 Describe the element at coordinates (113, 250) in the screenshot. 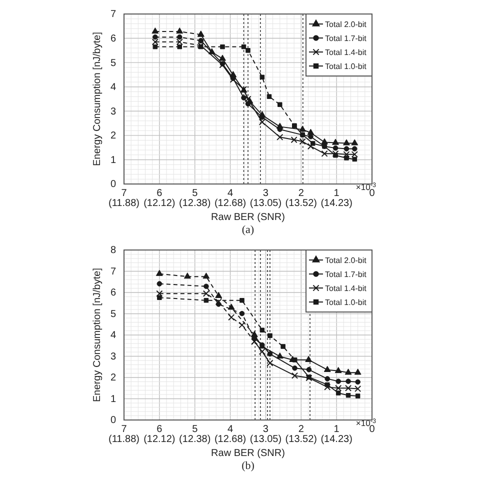

I see `y-tick-label: 8` at that location.